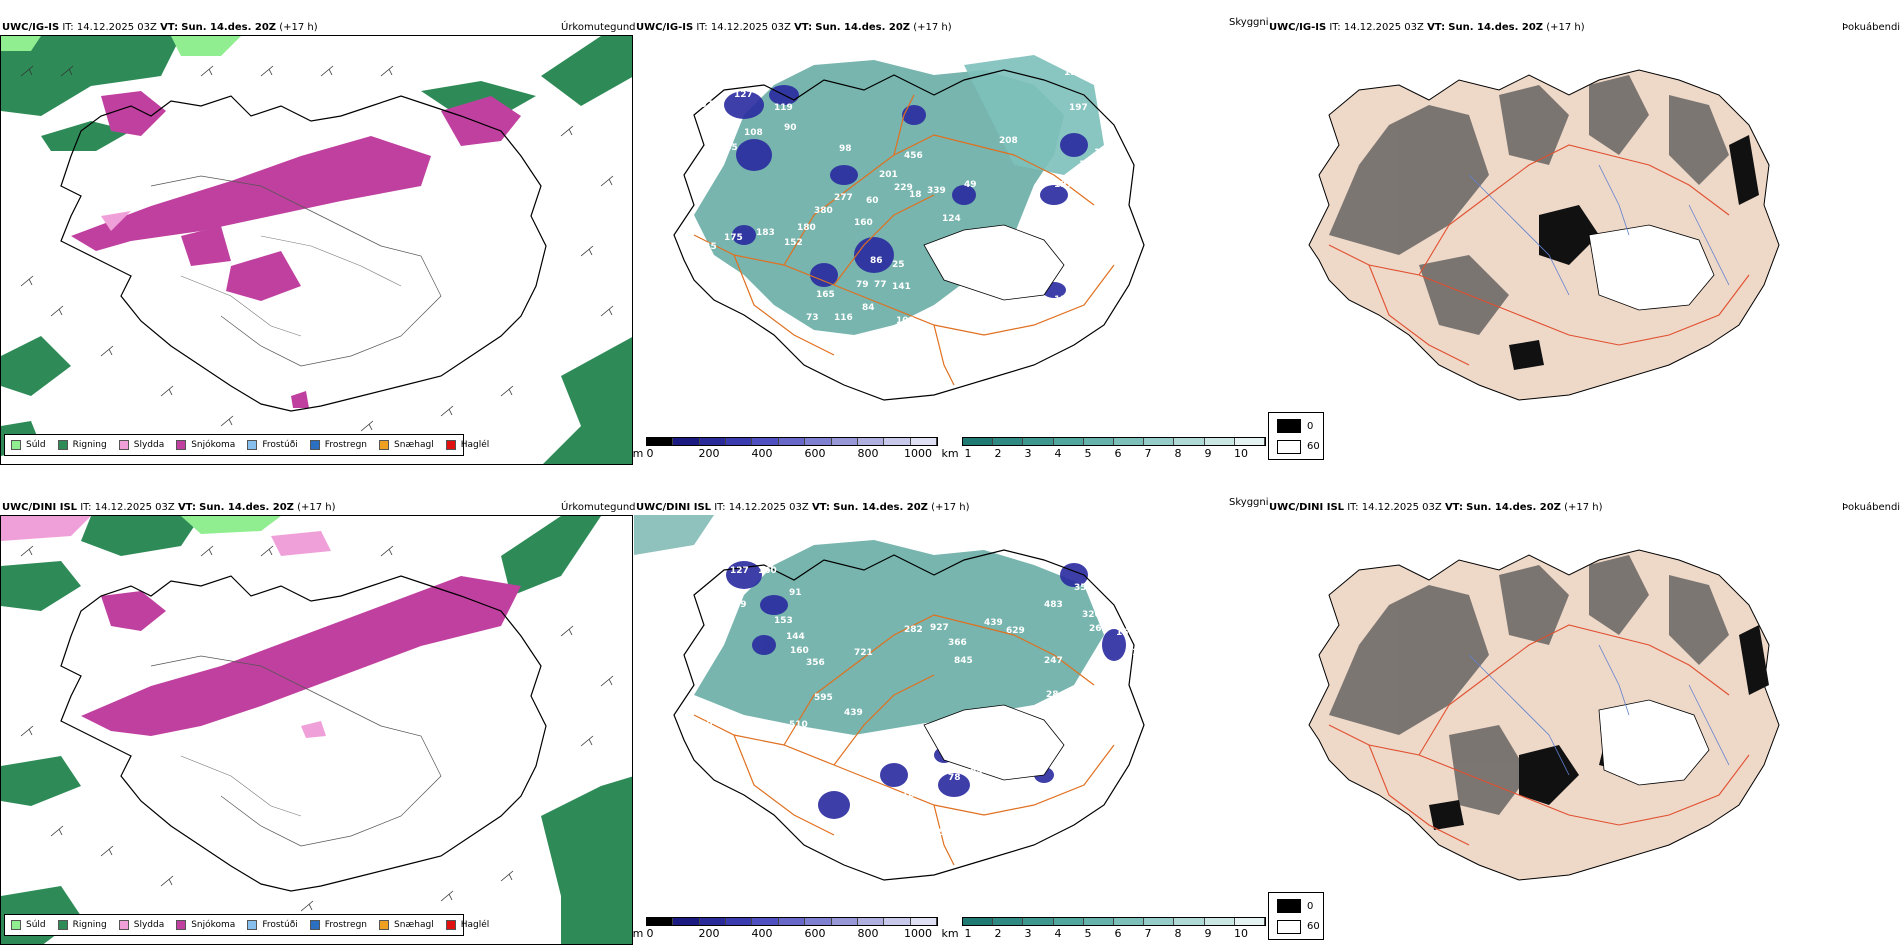  What do you see at coordinates (1208, 933) in the screenshot?
I see `cloud-tick: 9` at bounding box center [1208, 933].